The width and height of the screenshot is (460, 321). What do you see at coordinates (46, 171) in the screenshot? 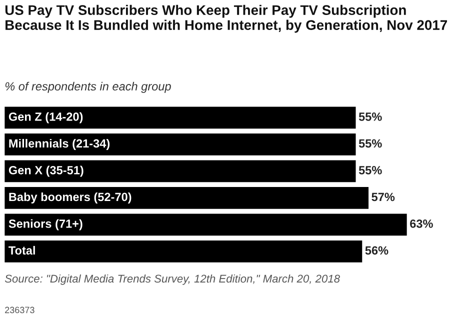
I see `y-tick-label: Gen X (35-51)` at bounding box center [46, 171].